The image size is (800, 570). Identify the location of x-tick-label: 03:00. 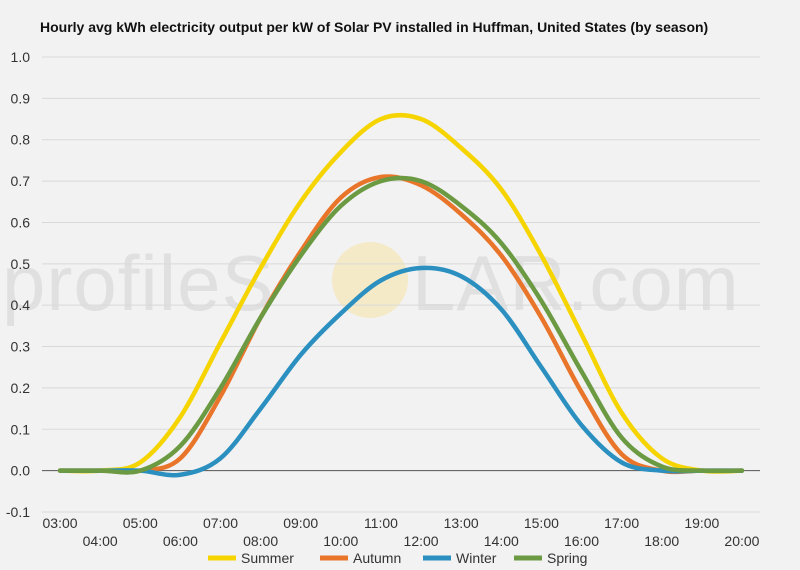
(60, 523).